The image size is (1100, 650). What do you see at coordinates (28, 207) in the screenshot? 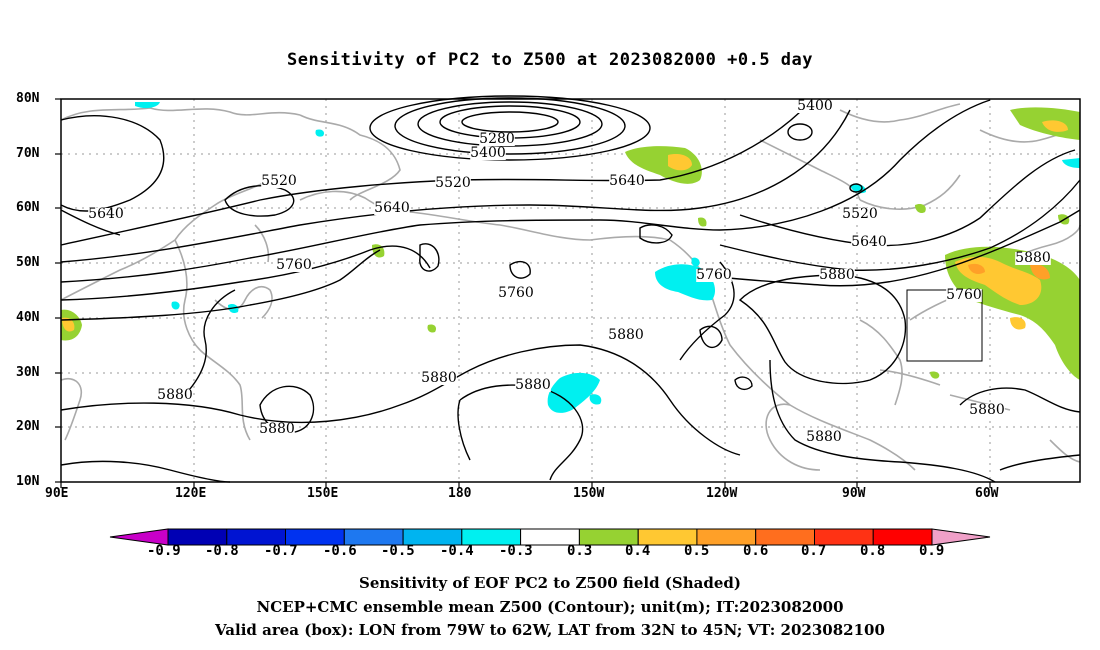
I see `lat-label-60n: 60N` at bounding box center [28, 207].